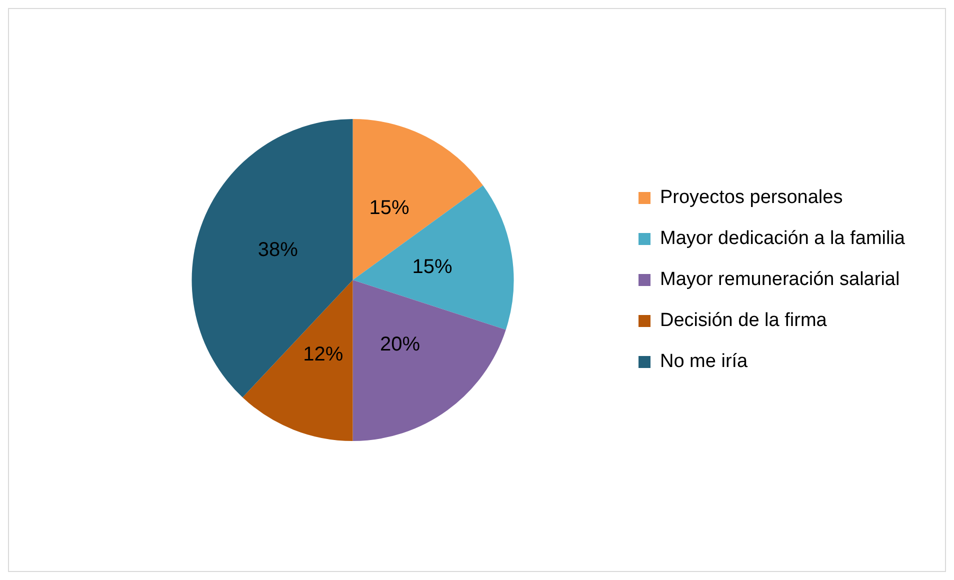  What do you see at coordinates (744, 321) in the screenshot?
I see `legend-label: Decisión de la firma` at bounding box center [744, 321].